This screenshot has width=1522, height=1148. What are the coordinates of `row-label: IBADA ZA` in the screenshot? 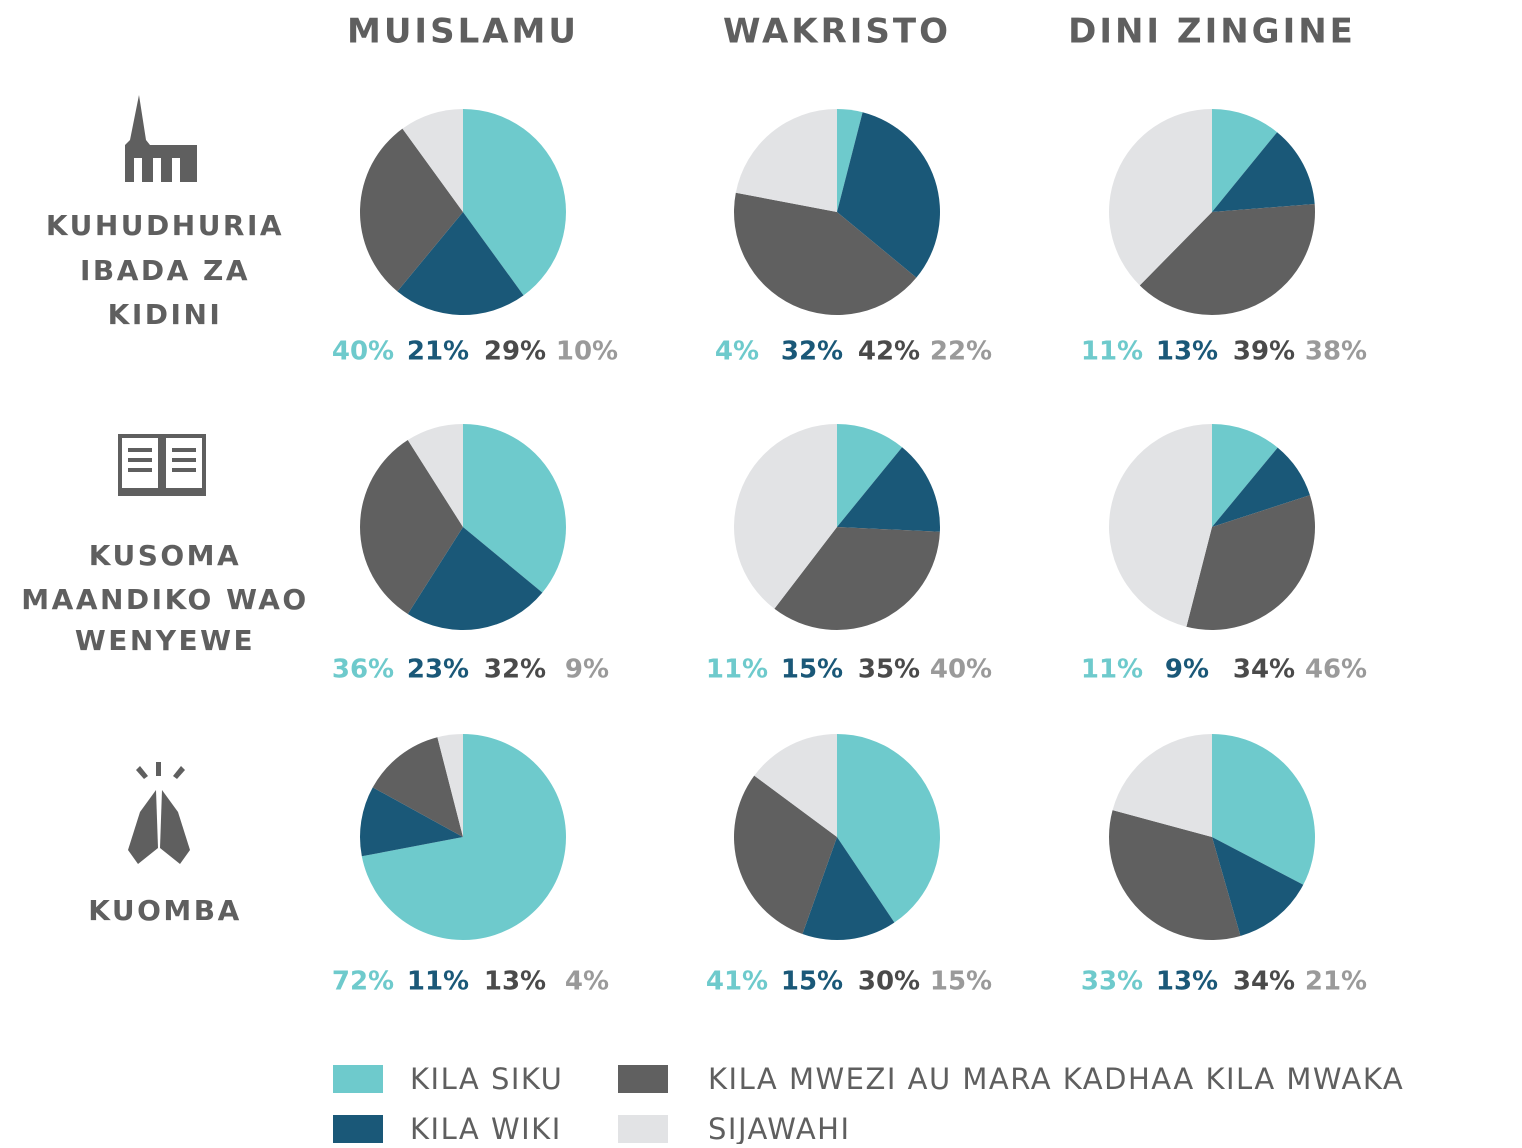 It's located at (165, 270).